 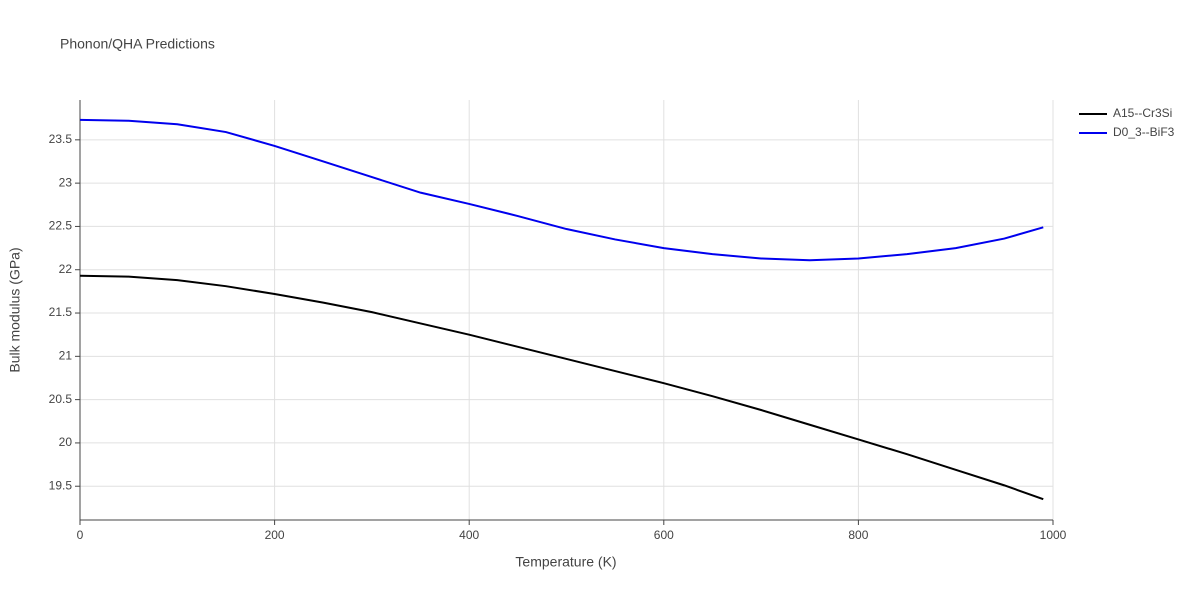 What do you see at coordinates (1144, 132) in the screenshot?
I see `legend-label: D0_3--BiF3` at bounding box center [1144, 132].